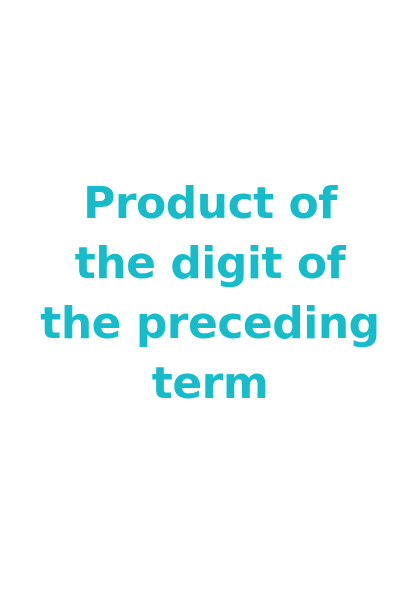 The image size is (420, 594). Describe the element at coordinates (210, 263) in the screenshot. I see `title-line-2: the digit of` at that location.